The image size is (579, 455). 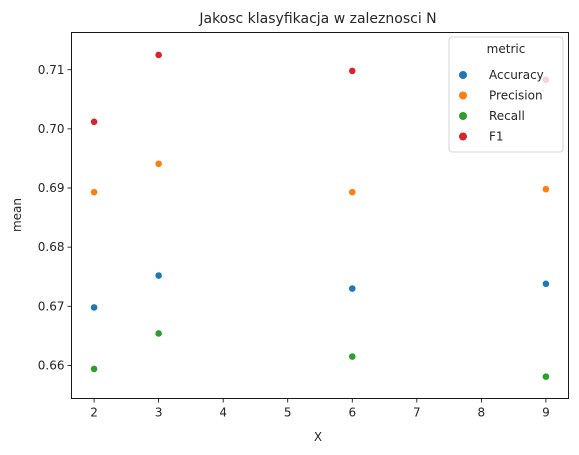 What do you see at coordinates (51, 247) in the screenshot?
I see `y-tick-label: 0.68` at bounding box center [51, 247].